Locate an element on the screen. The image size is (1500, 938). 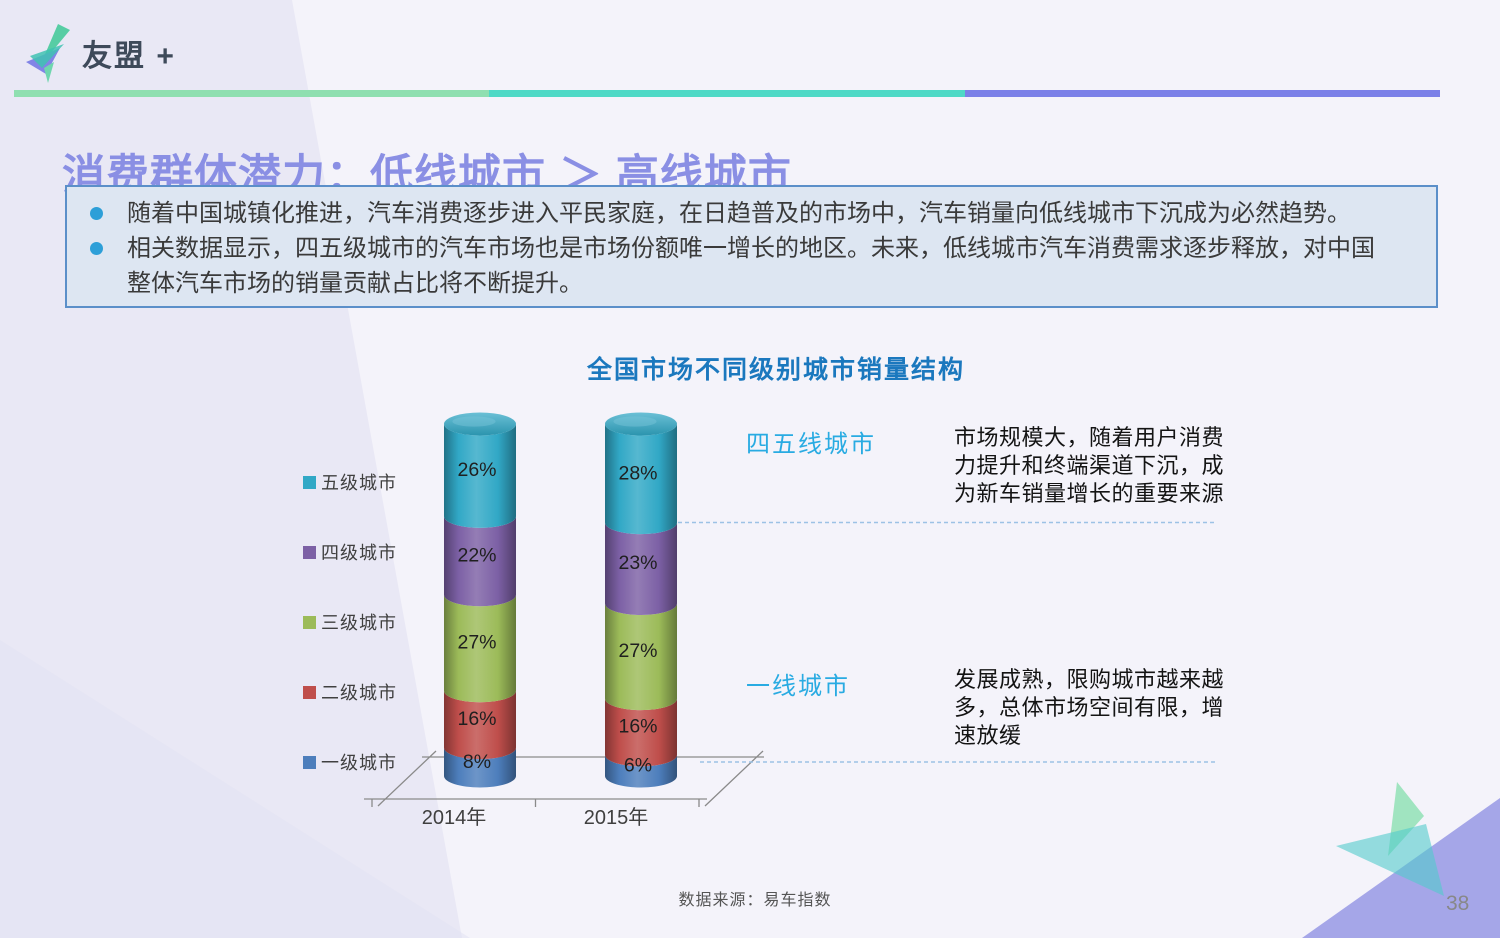
segment-value-label: 28% is located at coordinates (637, 473).